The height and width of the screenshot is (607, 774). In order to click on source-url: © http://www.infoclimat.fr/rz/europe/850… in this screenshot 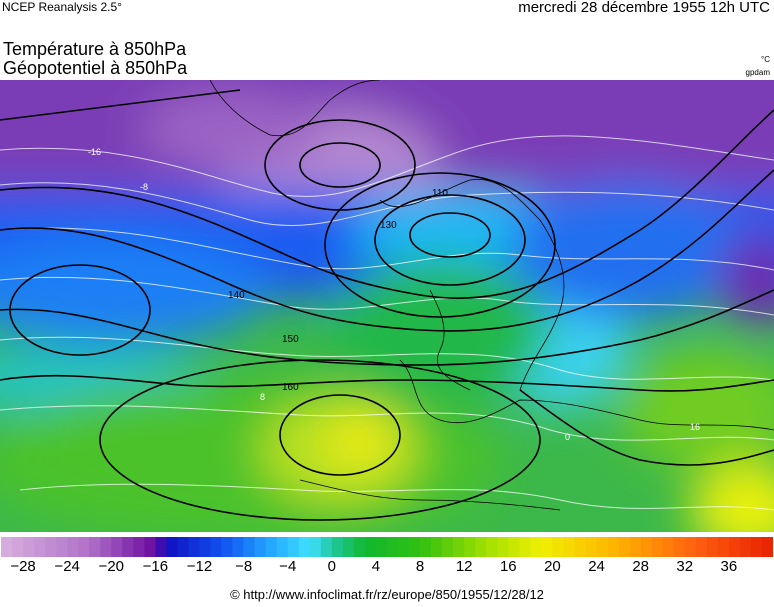, I will do `click(387, 594)`.